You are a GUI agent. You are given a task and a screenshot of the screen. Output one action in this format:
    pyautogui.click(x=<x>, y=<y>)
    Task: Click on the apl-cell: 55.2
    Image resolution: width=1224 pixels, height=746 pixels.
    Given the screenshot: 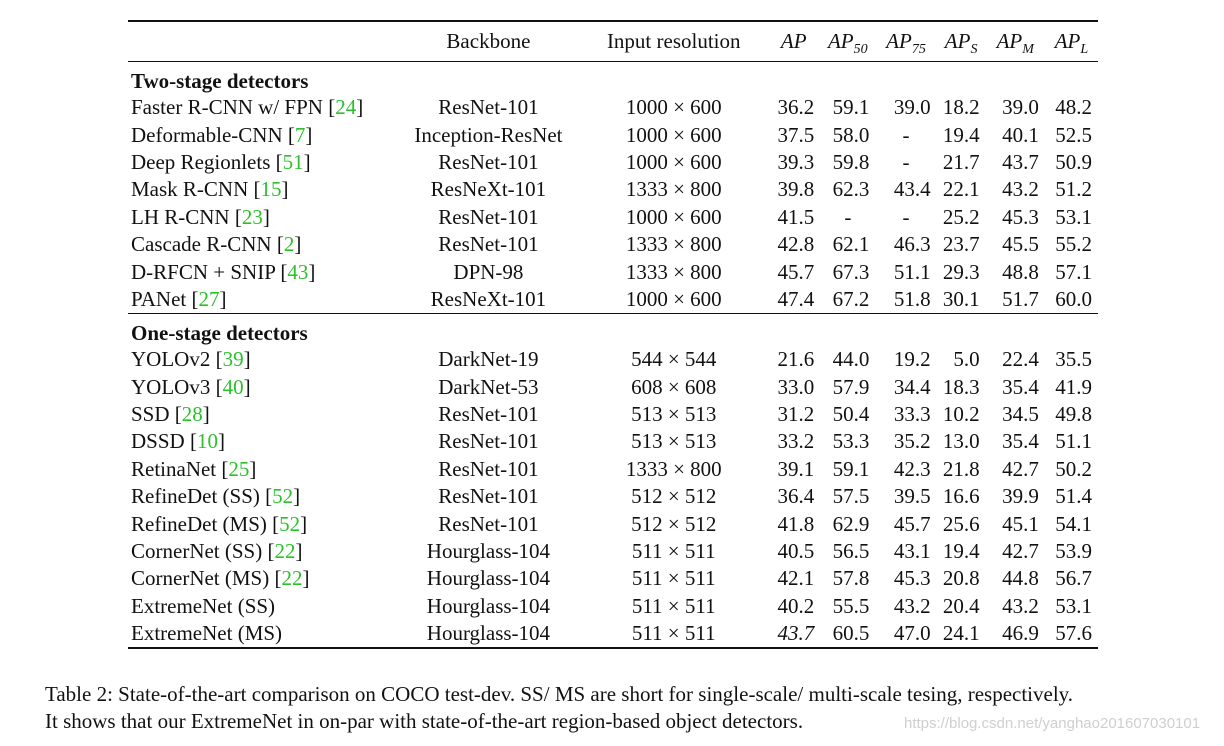 What is the action you would take?
    pyautogui.click(x=1073, y=244)
    